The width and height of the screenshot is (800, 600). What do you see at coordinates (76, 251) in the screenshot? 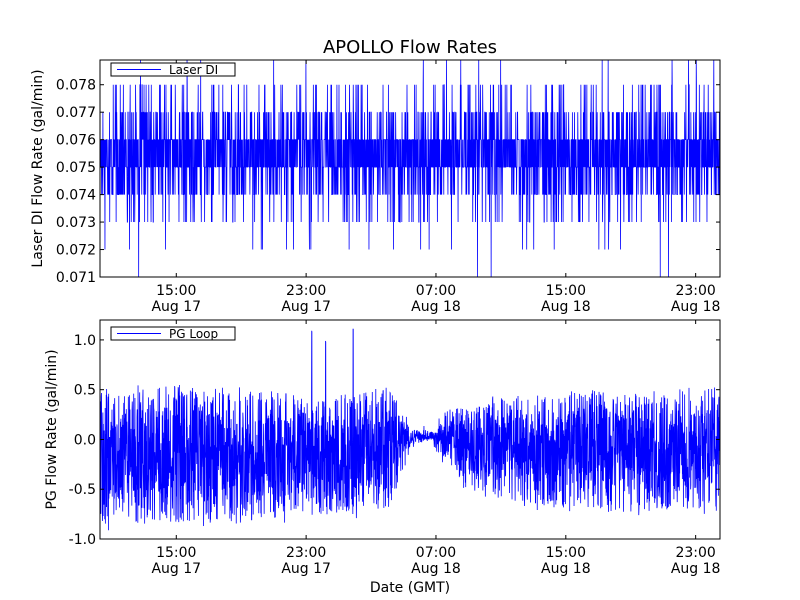
I see `y-tick-label: 0.072` at bounding box center [76, 251].